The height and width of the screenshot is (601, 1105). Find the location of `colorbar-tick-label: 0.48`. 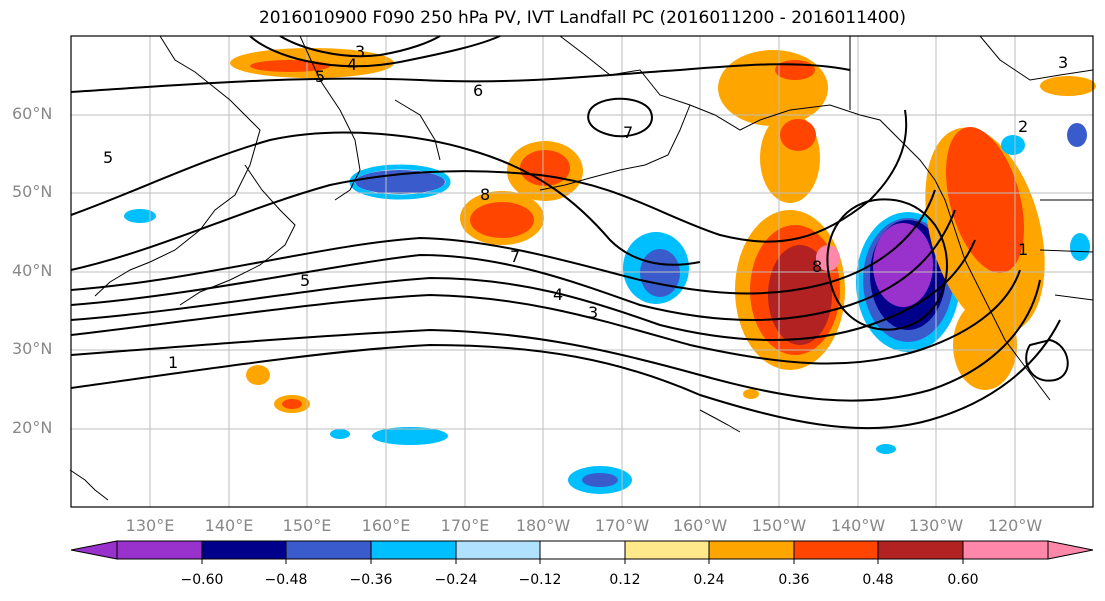

colorbar-tick-label: 0.48 is located at coordinates (878, 580).